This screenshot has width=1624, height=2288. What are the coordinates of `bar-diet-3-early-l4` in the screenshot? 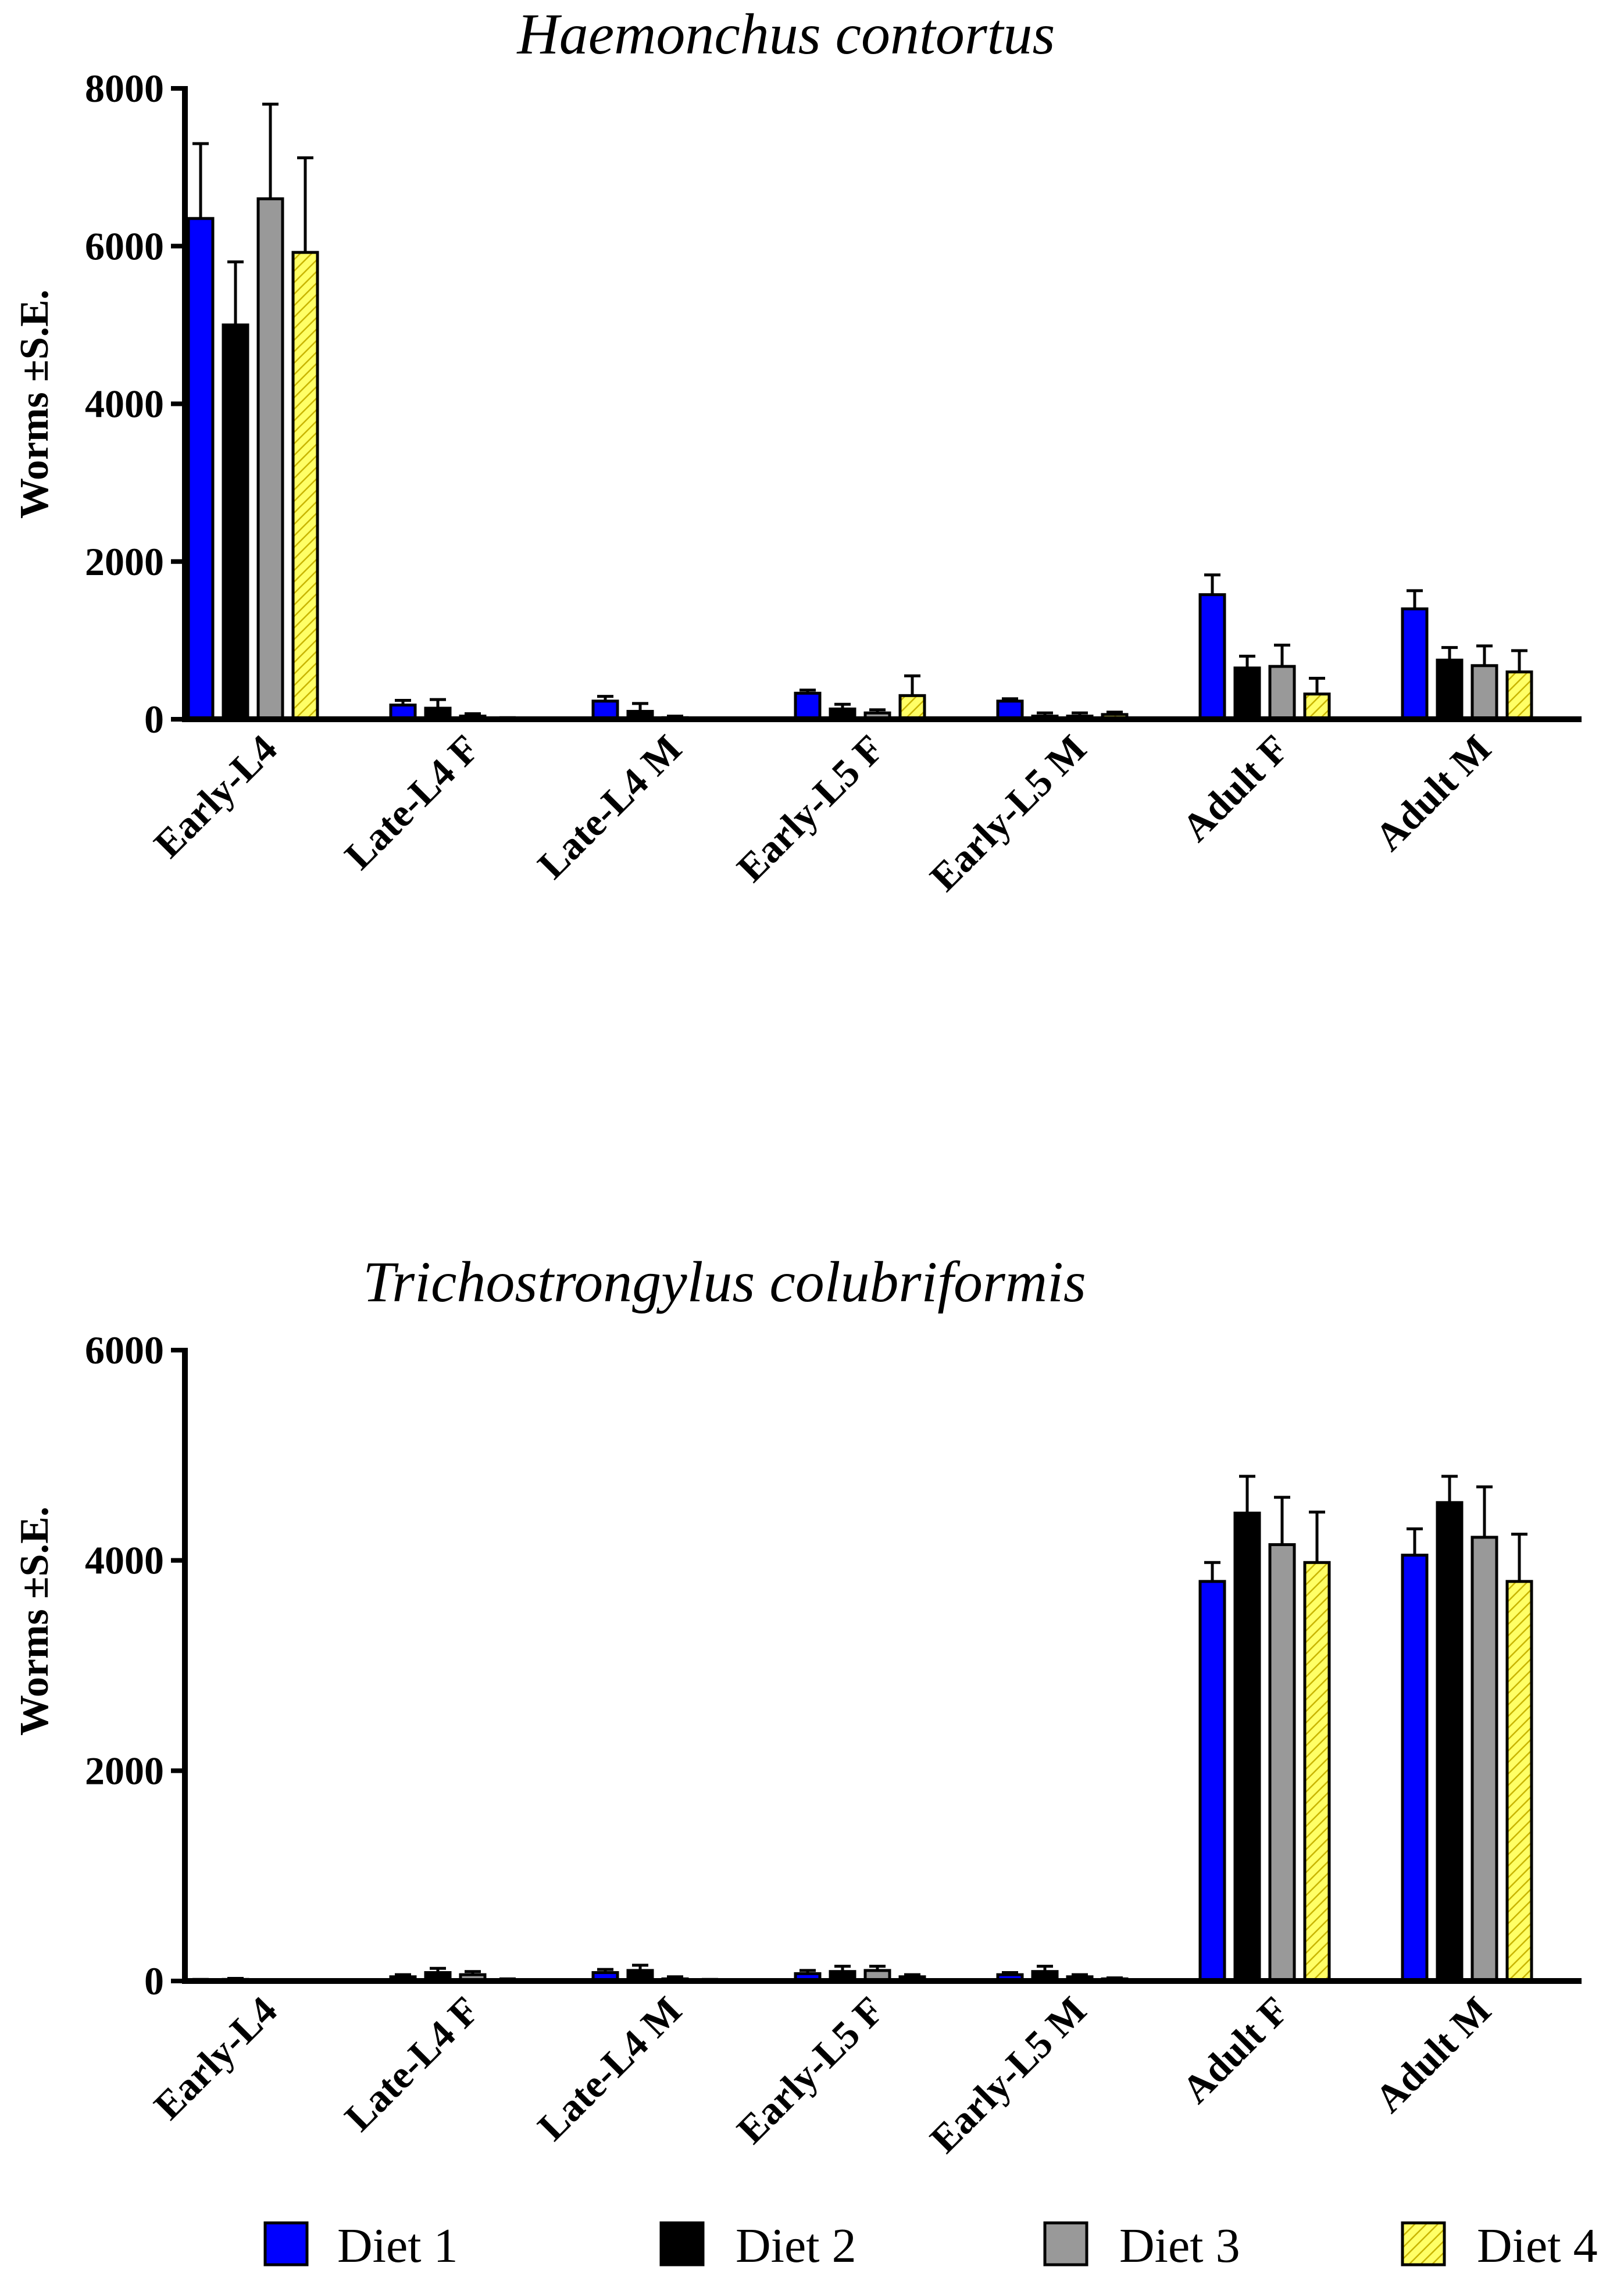 It's located at (270, 459).